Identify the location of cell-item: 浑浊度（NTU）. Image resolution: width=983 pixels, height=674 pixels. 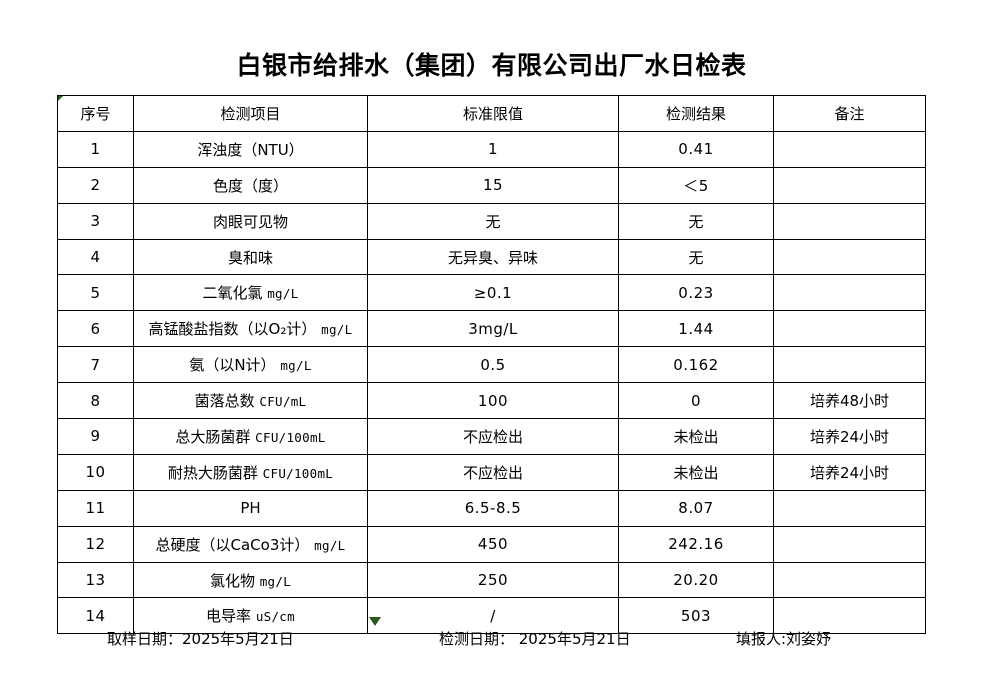
(250, 149).